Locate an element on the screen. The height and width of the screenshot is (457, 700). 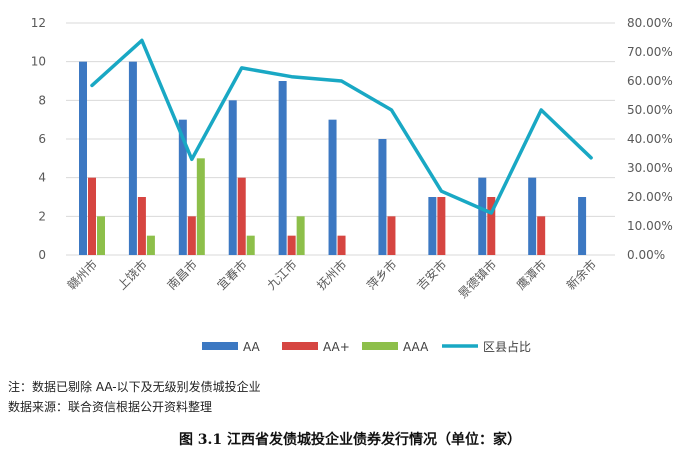
x-tick-label: 赣州市 is located at coordinates (82, 275).